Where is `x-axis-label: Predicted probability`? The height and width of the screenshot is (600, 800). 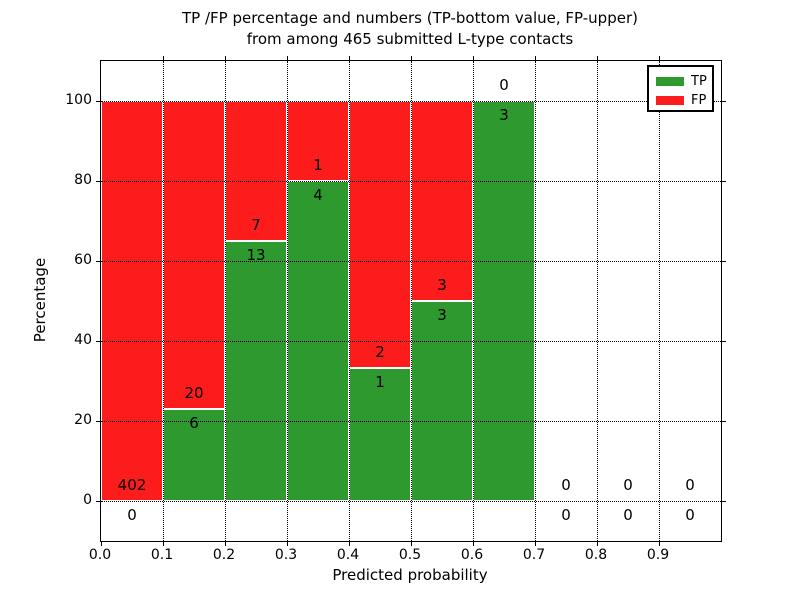
x-axis-label: Predicted probability is located at coordinates (410, 575).